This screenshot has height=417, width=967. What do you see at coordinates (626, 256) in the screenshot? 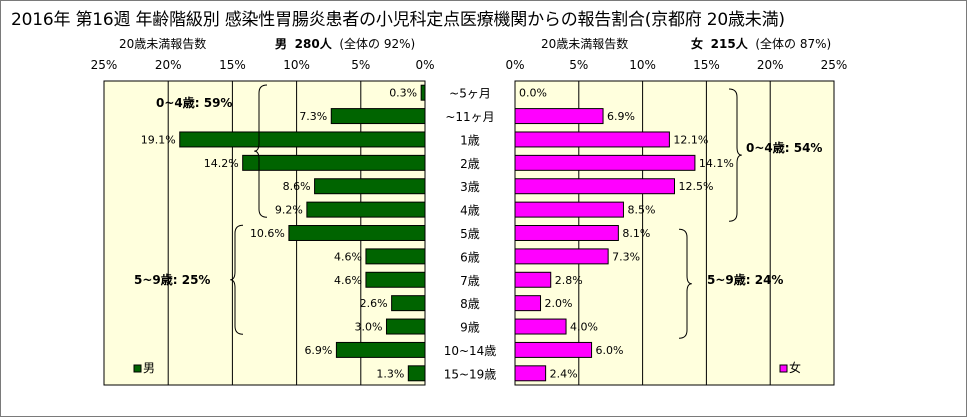
I see `female-data-label: 7.3%` at bounding box center [626, 256].